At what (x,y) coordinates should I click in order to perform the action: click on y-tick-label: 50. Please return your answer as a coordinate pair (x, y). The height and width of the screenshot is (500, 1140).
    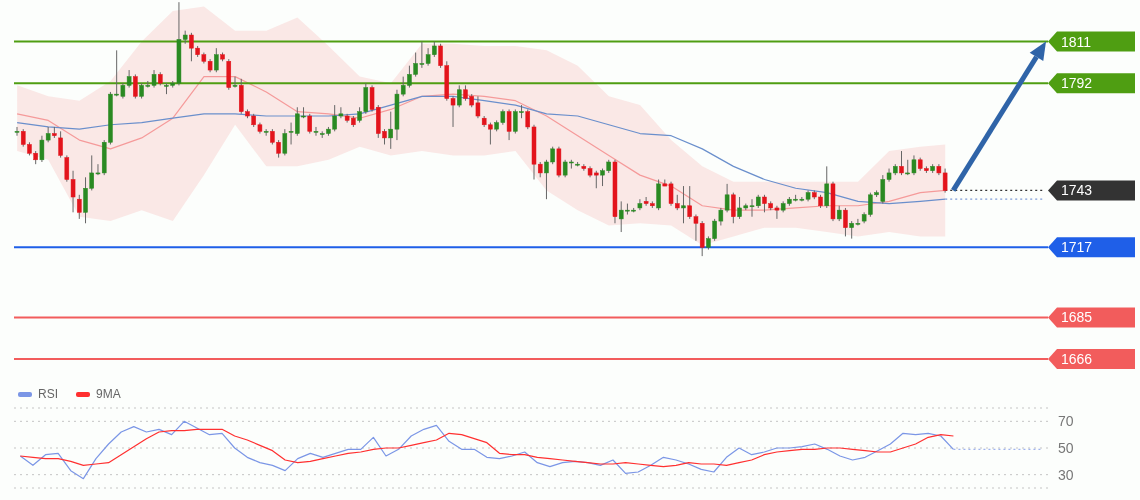
    Looking at the image, I should click on (1066, 448).